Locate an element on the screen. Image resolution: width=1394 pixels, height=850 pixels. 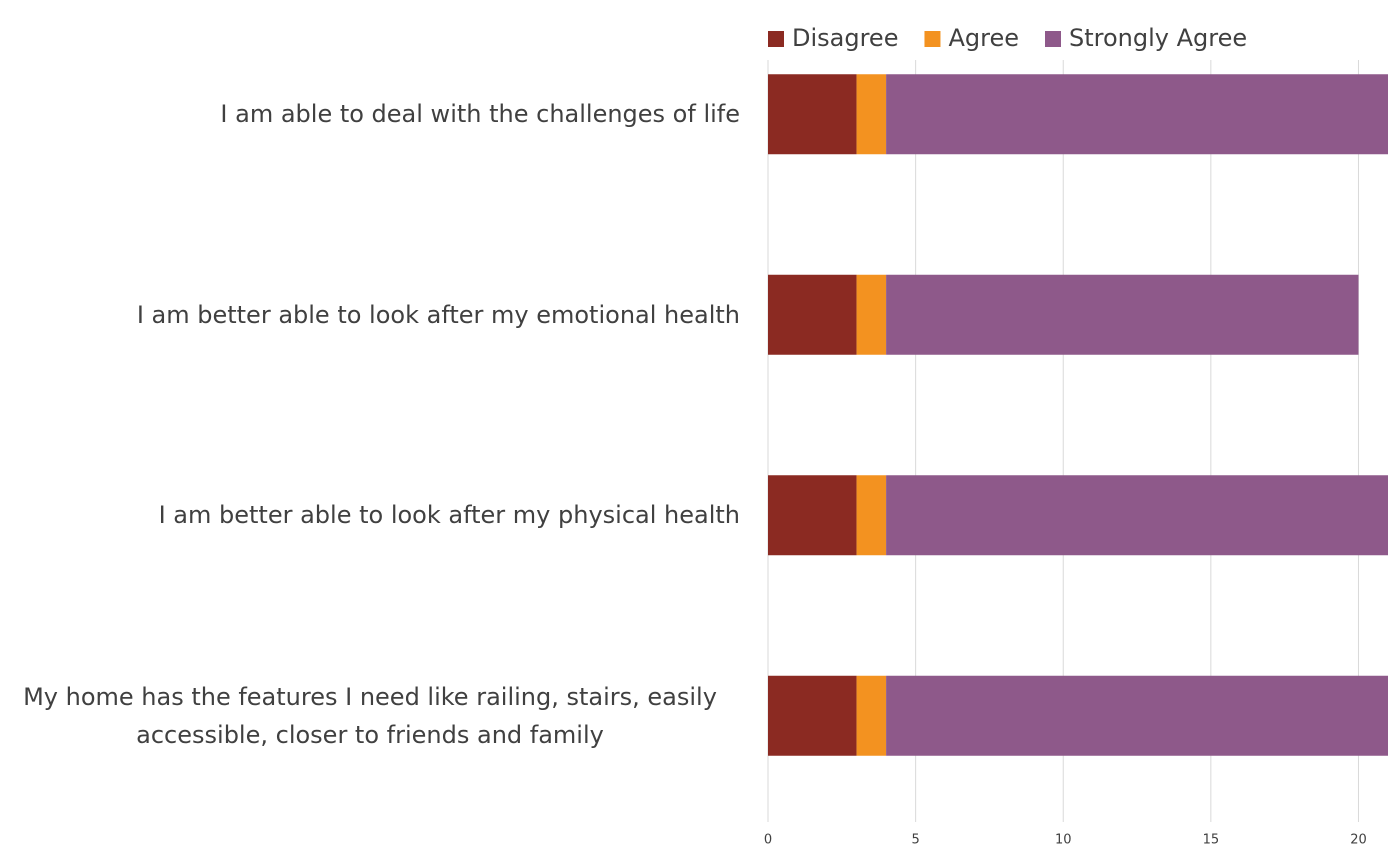
legend-label: Disagree is located at coordinates (845, 38).